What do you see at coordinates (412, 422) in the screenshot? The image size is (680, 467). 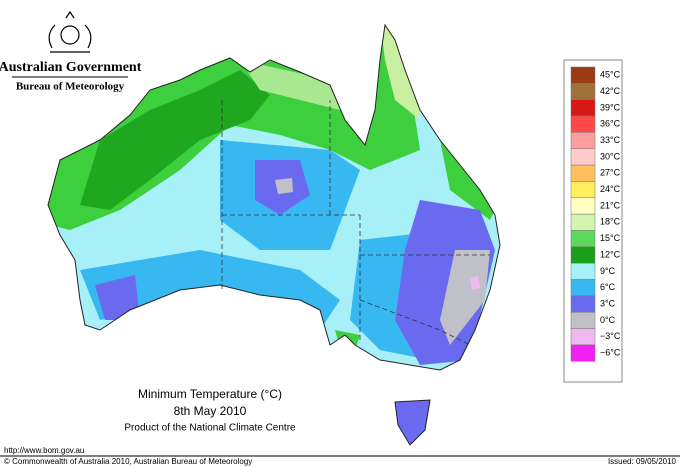 I see `tasmania` at bounding box center [412, 422].